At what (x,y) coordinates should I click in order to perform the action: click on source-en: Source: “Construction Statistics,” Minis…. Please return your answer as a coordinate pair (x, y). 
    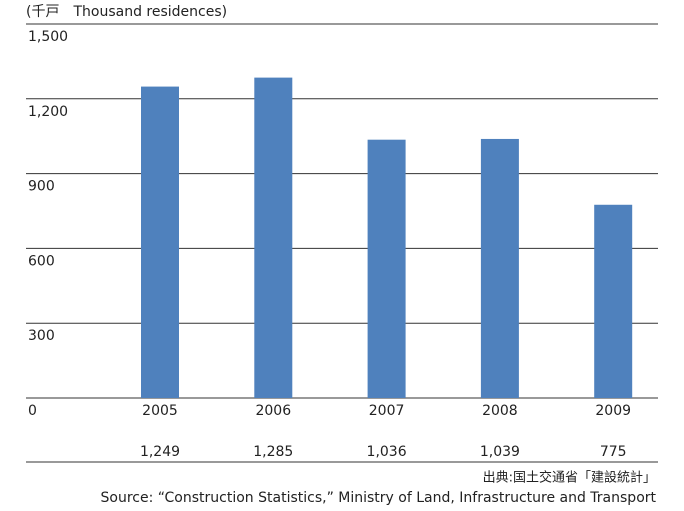
    Looking at the image, I should click on (379, 498).